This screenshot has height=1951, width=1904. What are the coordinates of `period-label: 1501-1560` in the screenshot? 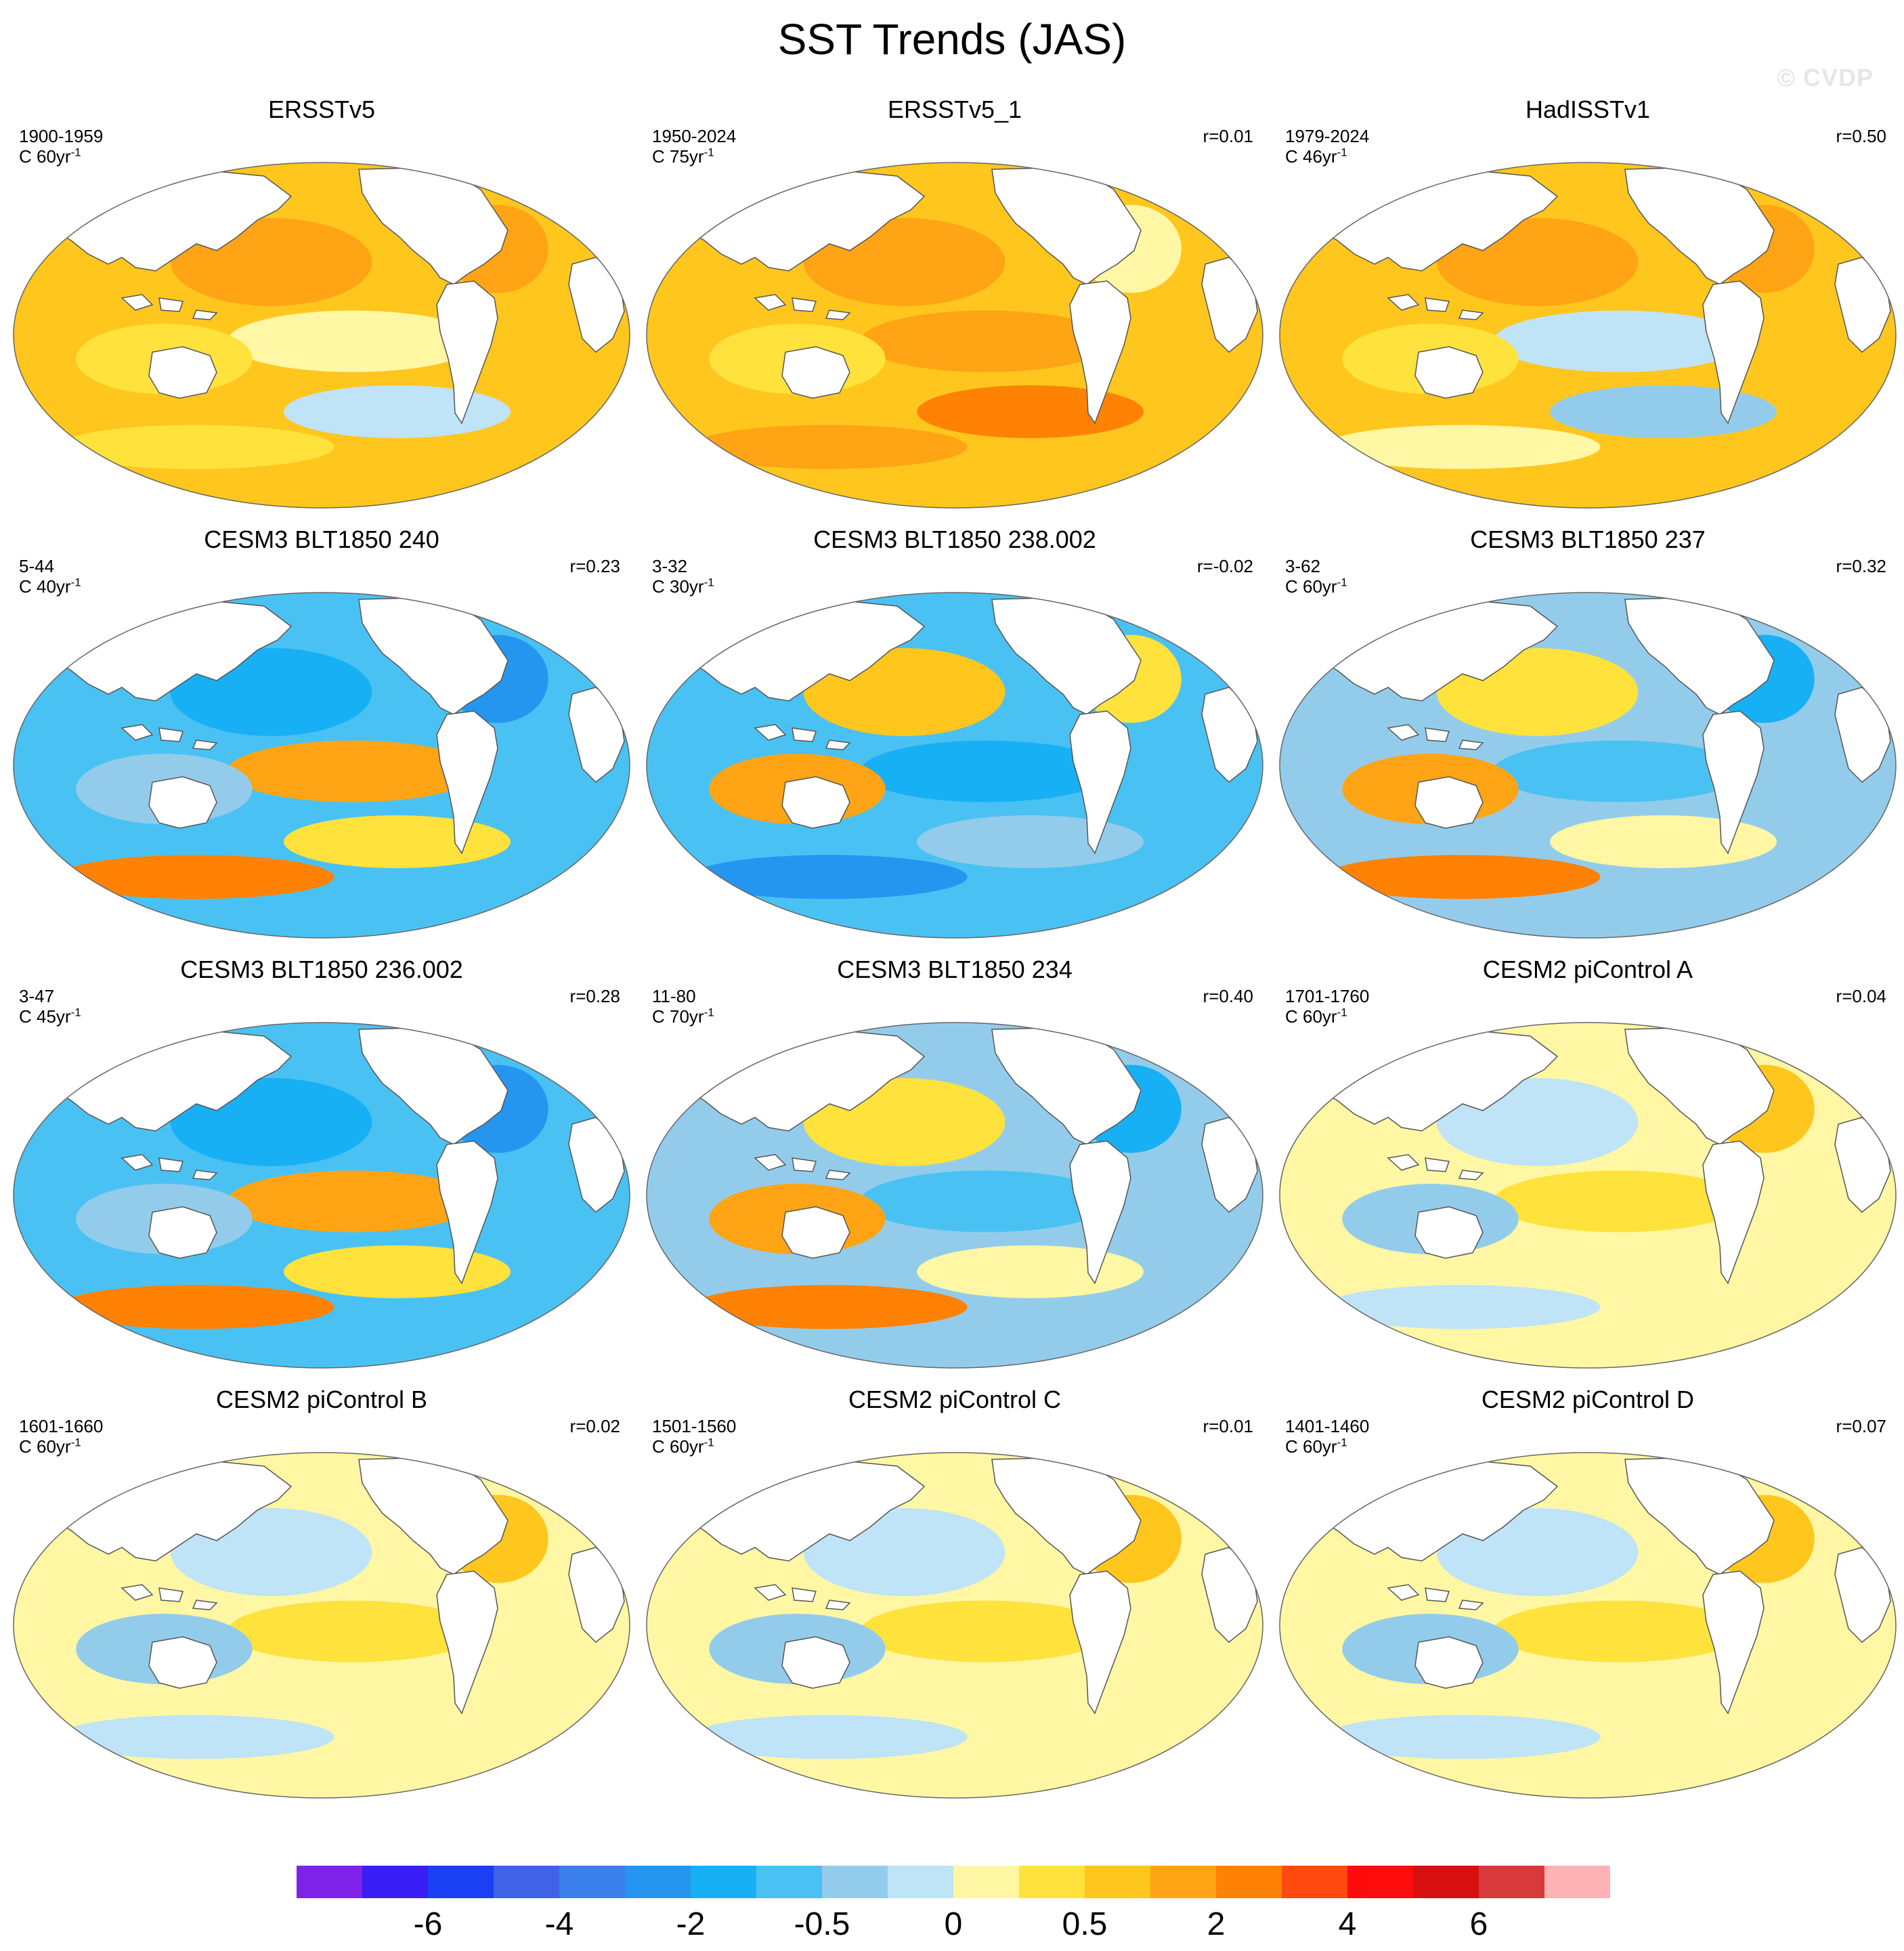 It's located at (694, 1426).